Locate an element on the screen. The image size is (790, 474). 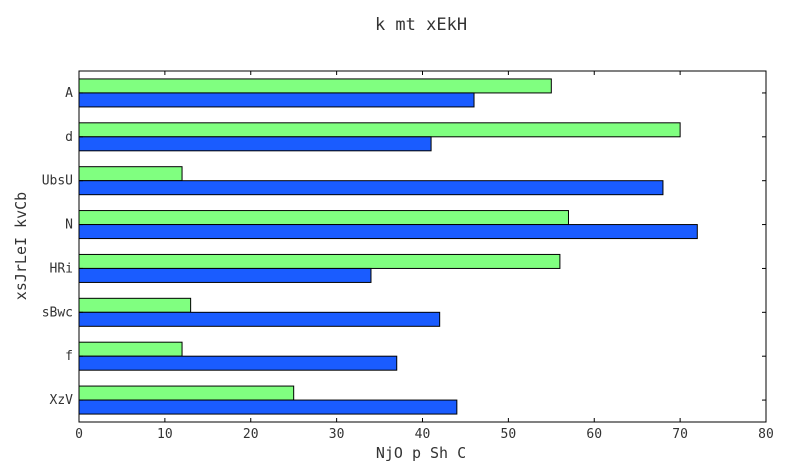
y-tick-label: f is located at coordinates (69, 356).